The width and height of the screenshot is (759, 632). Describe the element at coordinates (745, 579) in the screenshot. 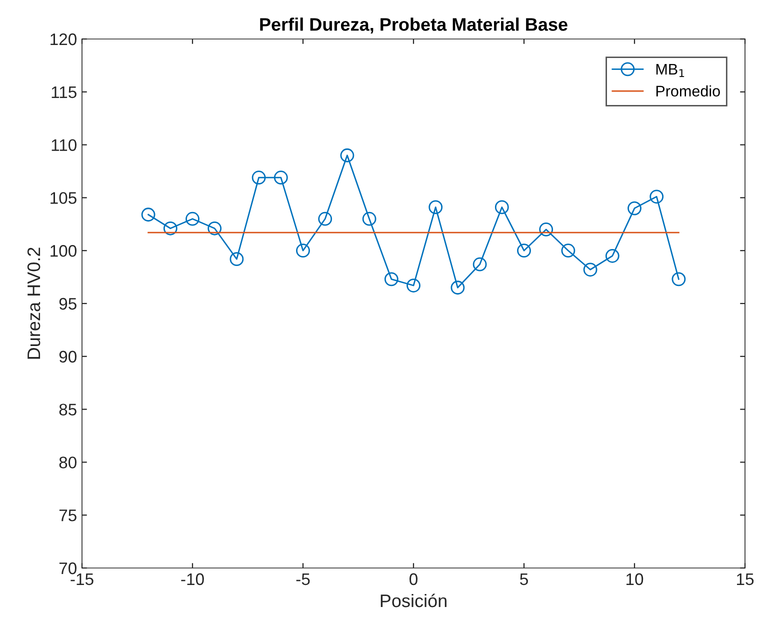

I see `x-tick-label: 15` at that location.